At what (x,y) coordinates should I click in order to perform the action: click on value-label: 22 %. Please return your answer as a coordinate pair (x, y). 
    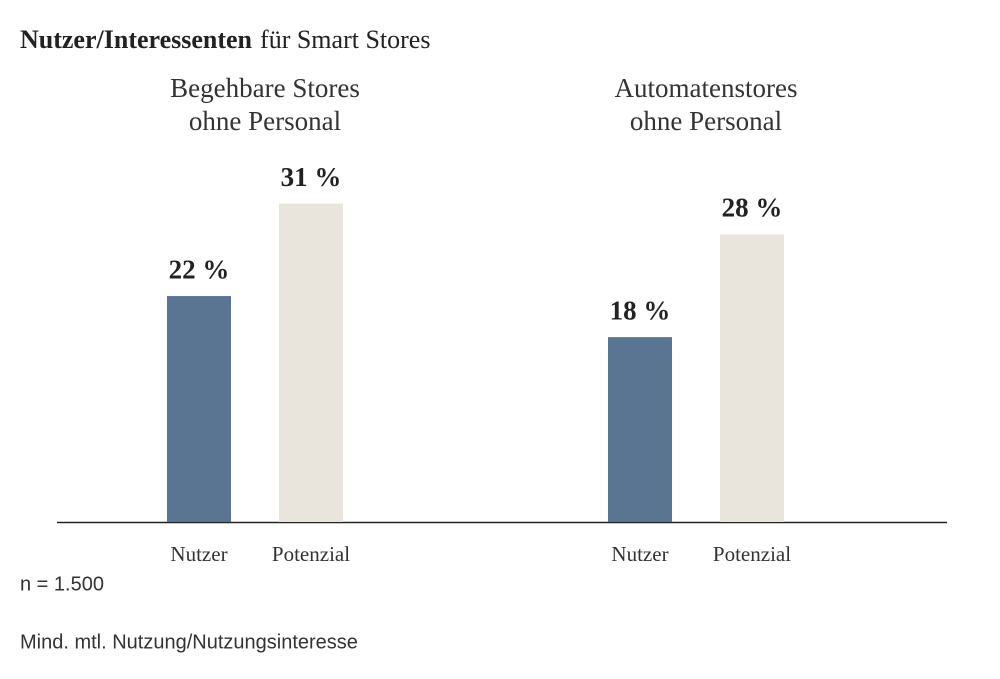
    Looking at the image, I should click on (199, 269).